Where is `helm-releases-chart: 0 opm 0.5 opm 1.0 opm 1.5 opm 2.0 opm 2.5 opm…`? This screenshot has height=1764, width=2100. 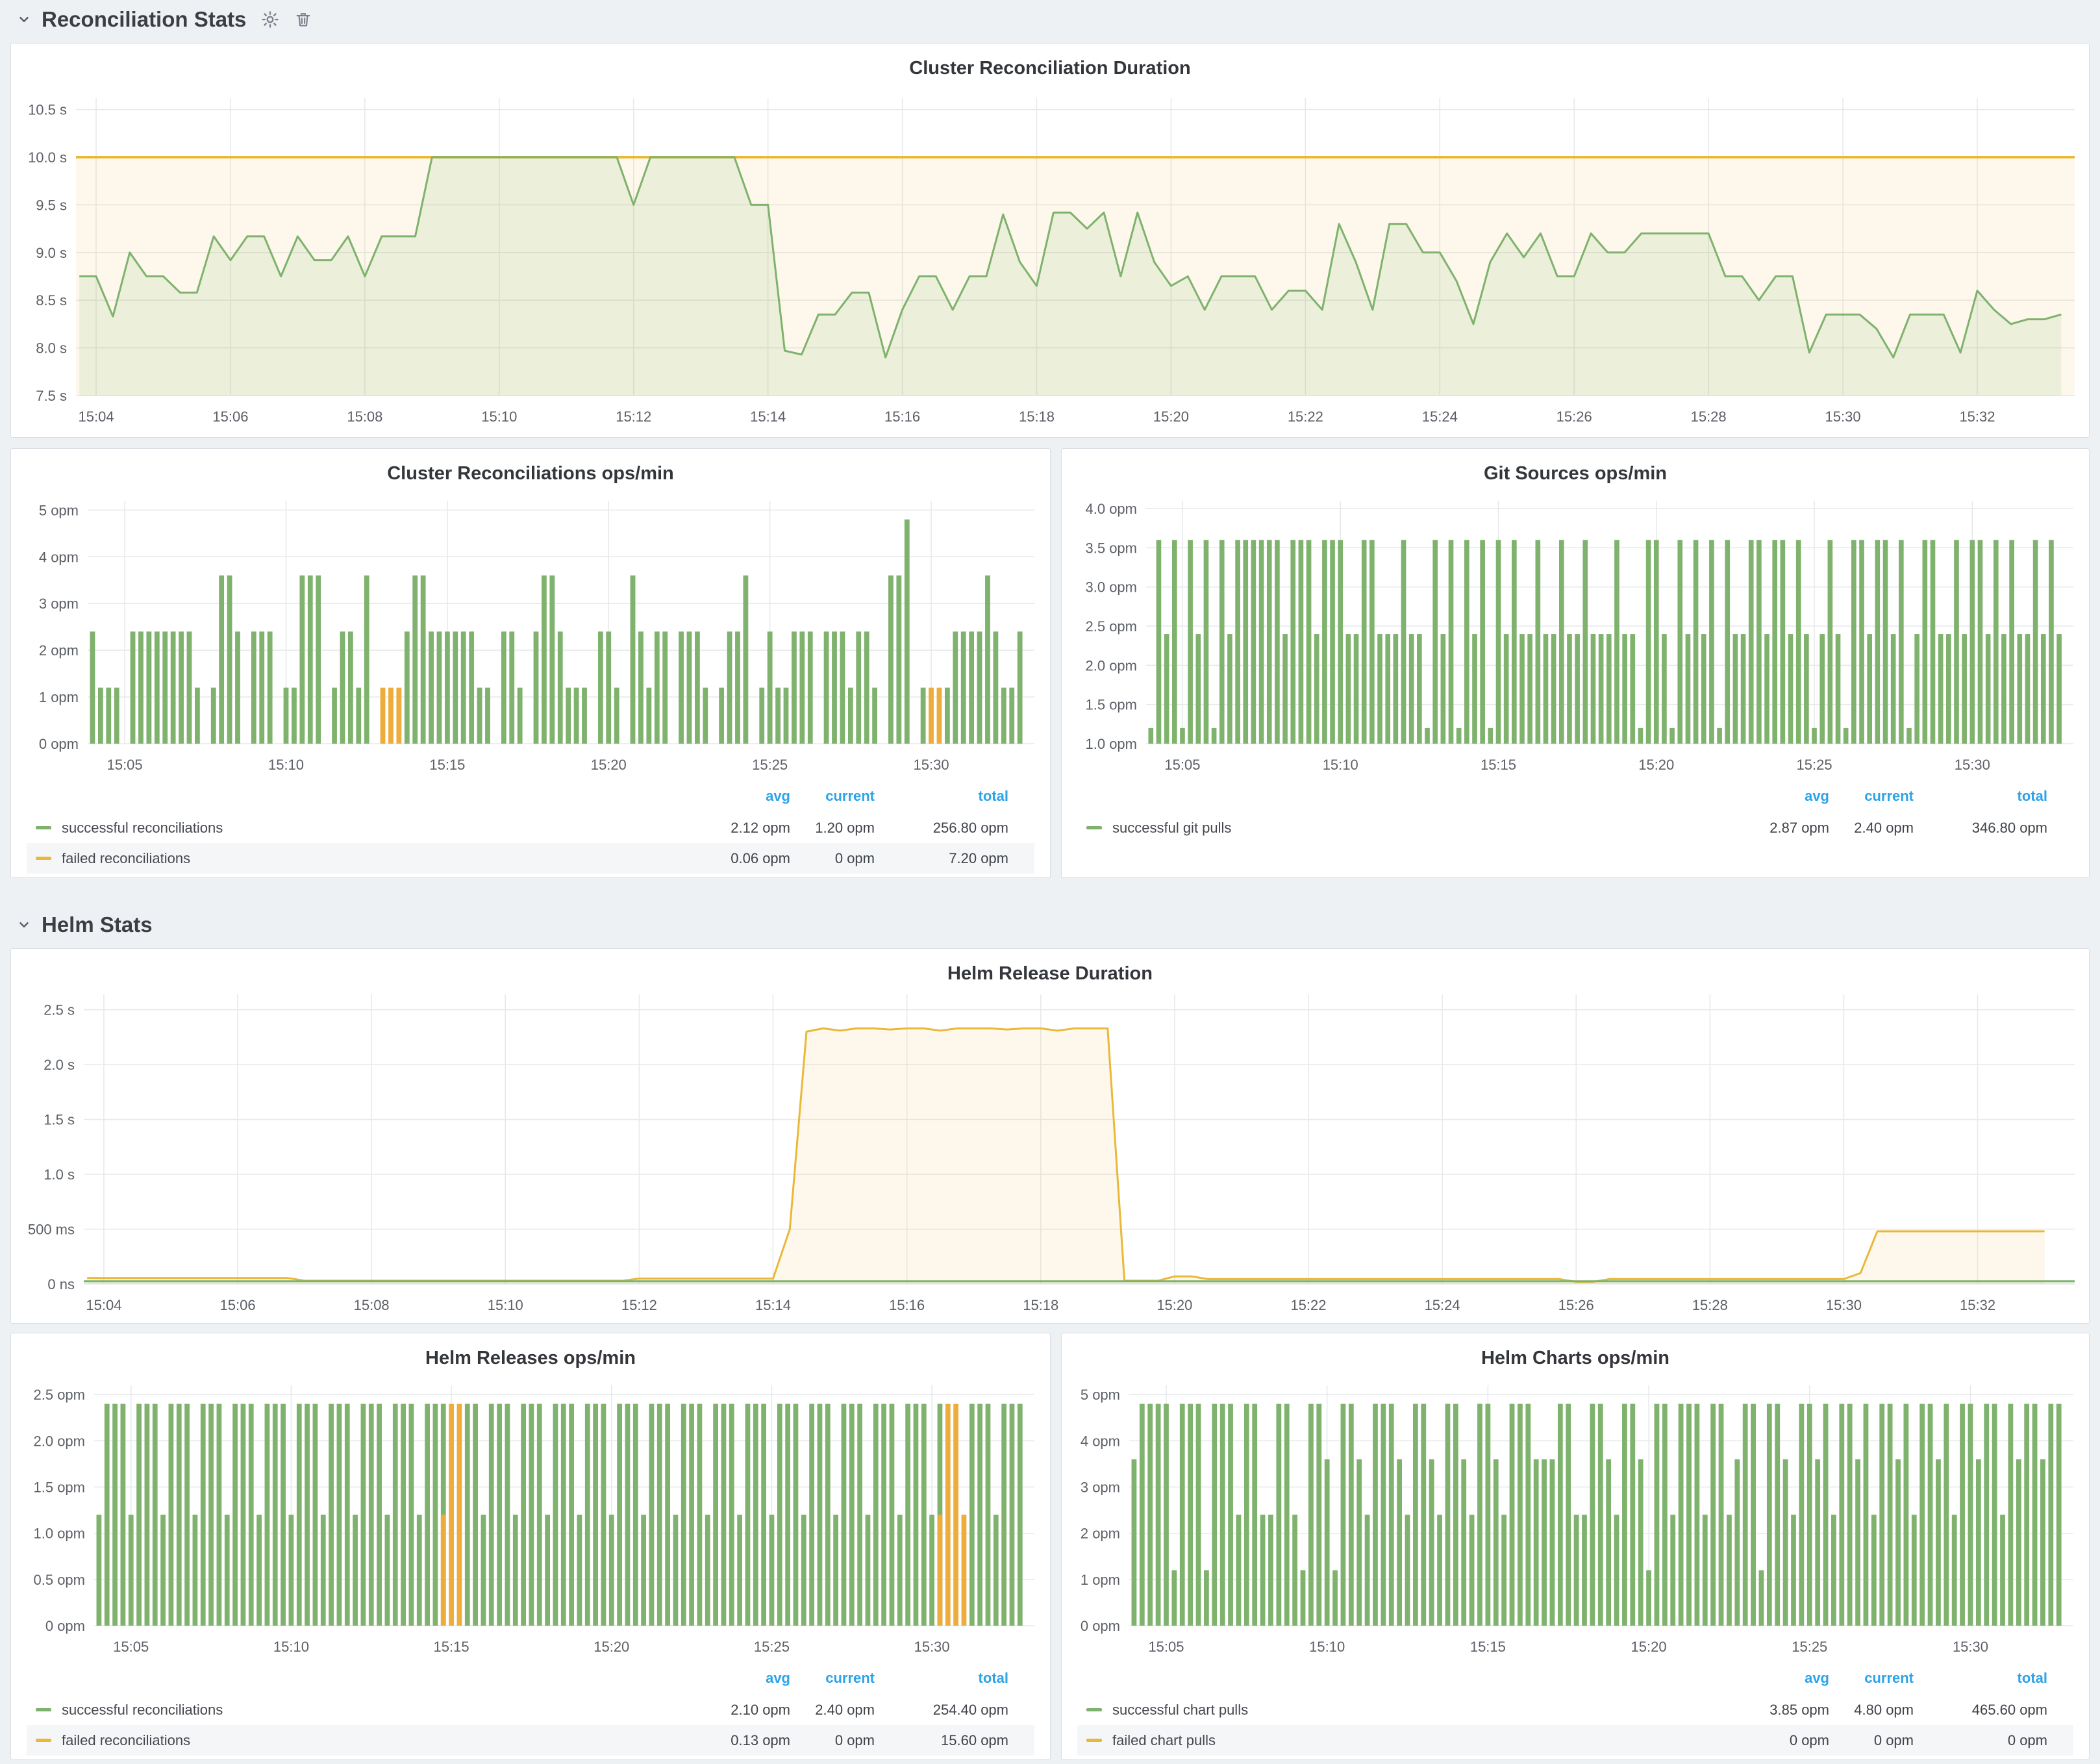
helm-releases-chart: 0 opm 0.5 opm 1.0 opm 1.5 opm 2.0 opm 2.5 opm… is located at coordinates (531, 1547).